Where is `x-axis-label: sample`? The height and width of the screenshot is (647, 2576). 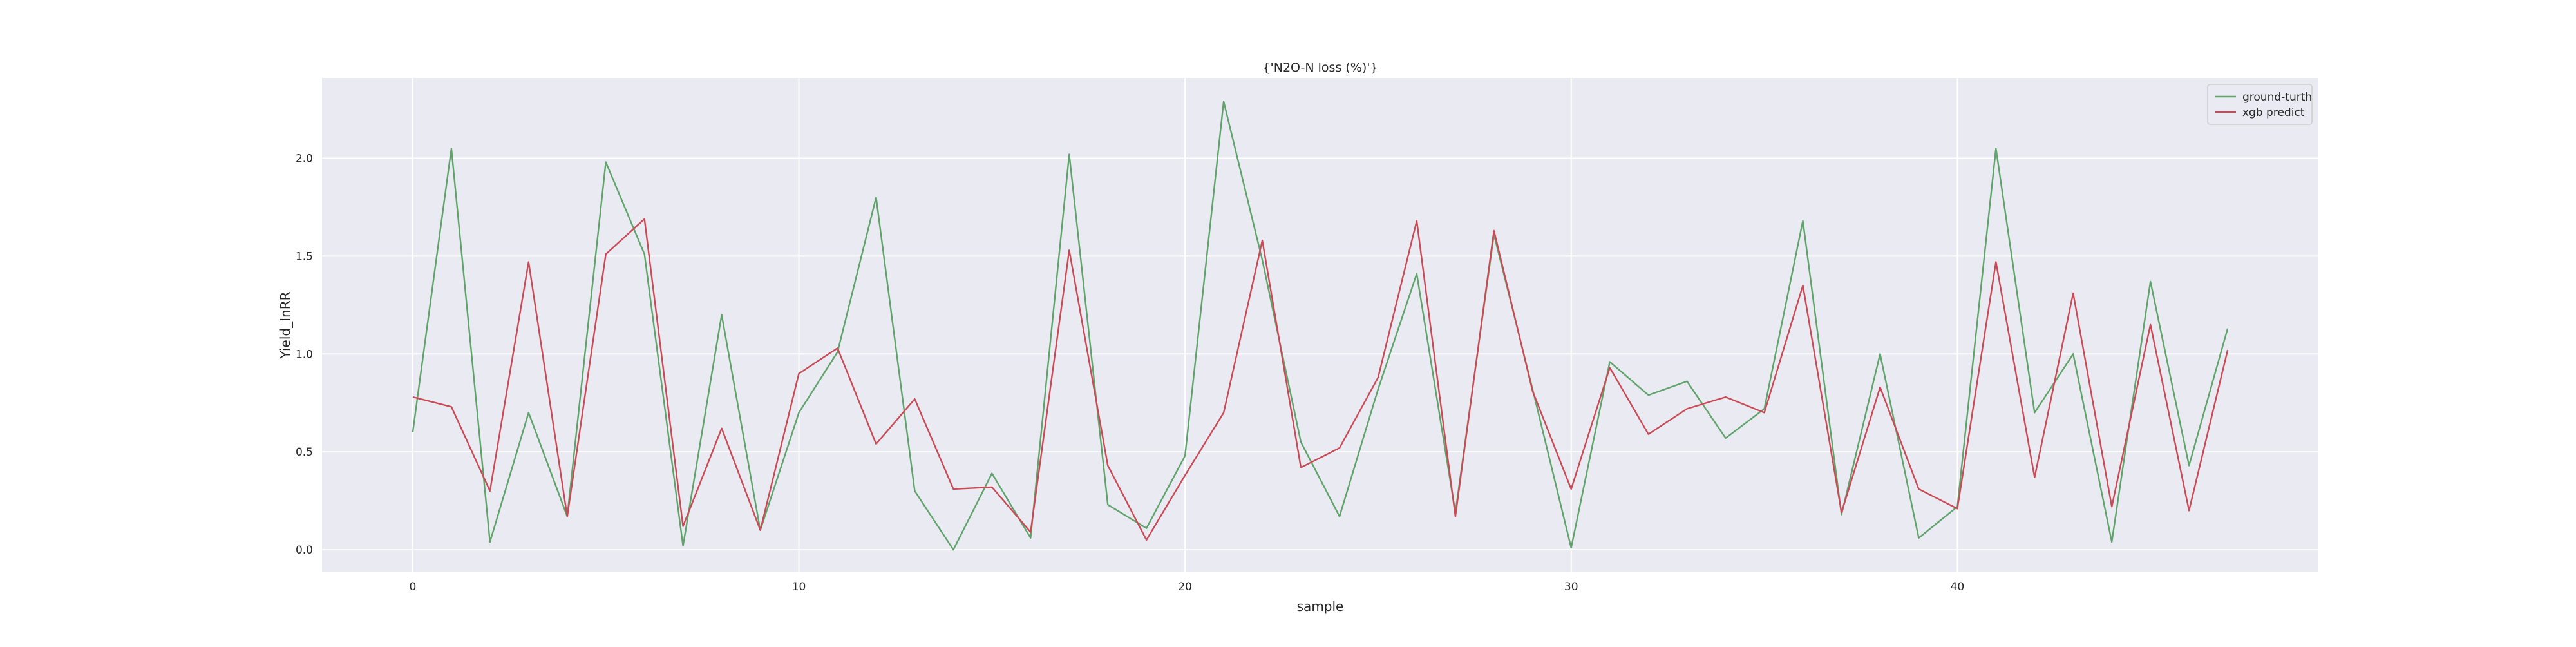 x-axis-label: sample is located at coordinates (1320, 606).